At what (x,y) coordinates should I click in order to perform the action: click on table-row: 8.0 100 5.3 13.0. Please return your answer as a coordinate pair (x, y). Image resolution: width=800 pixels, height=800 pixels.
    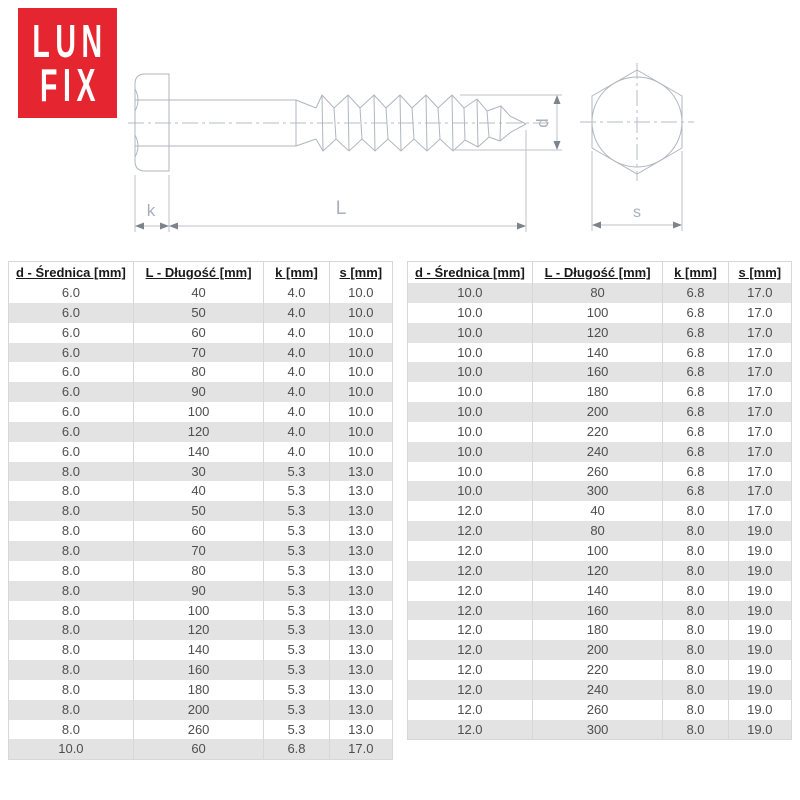
    Looking at the image, I should click on (201, 610).